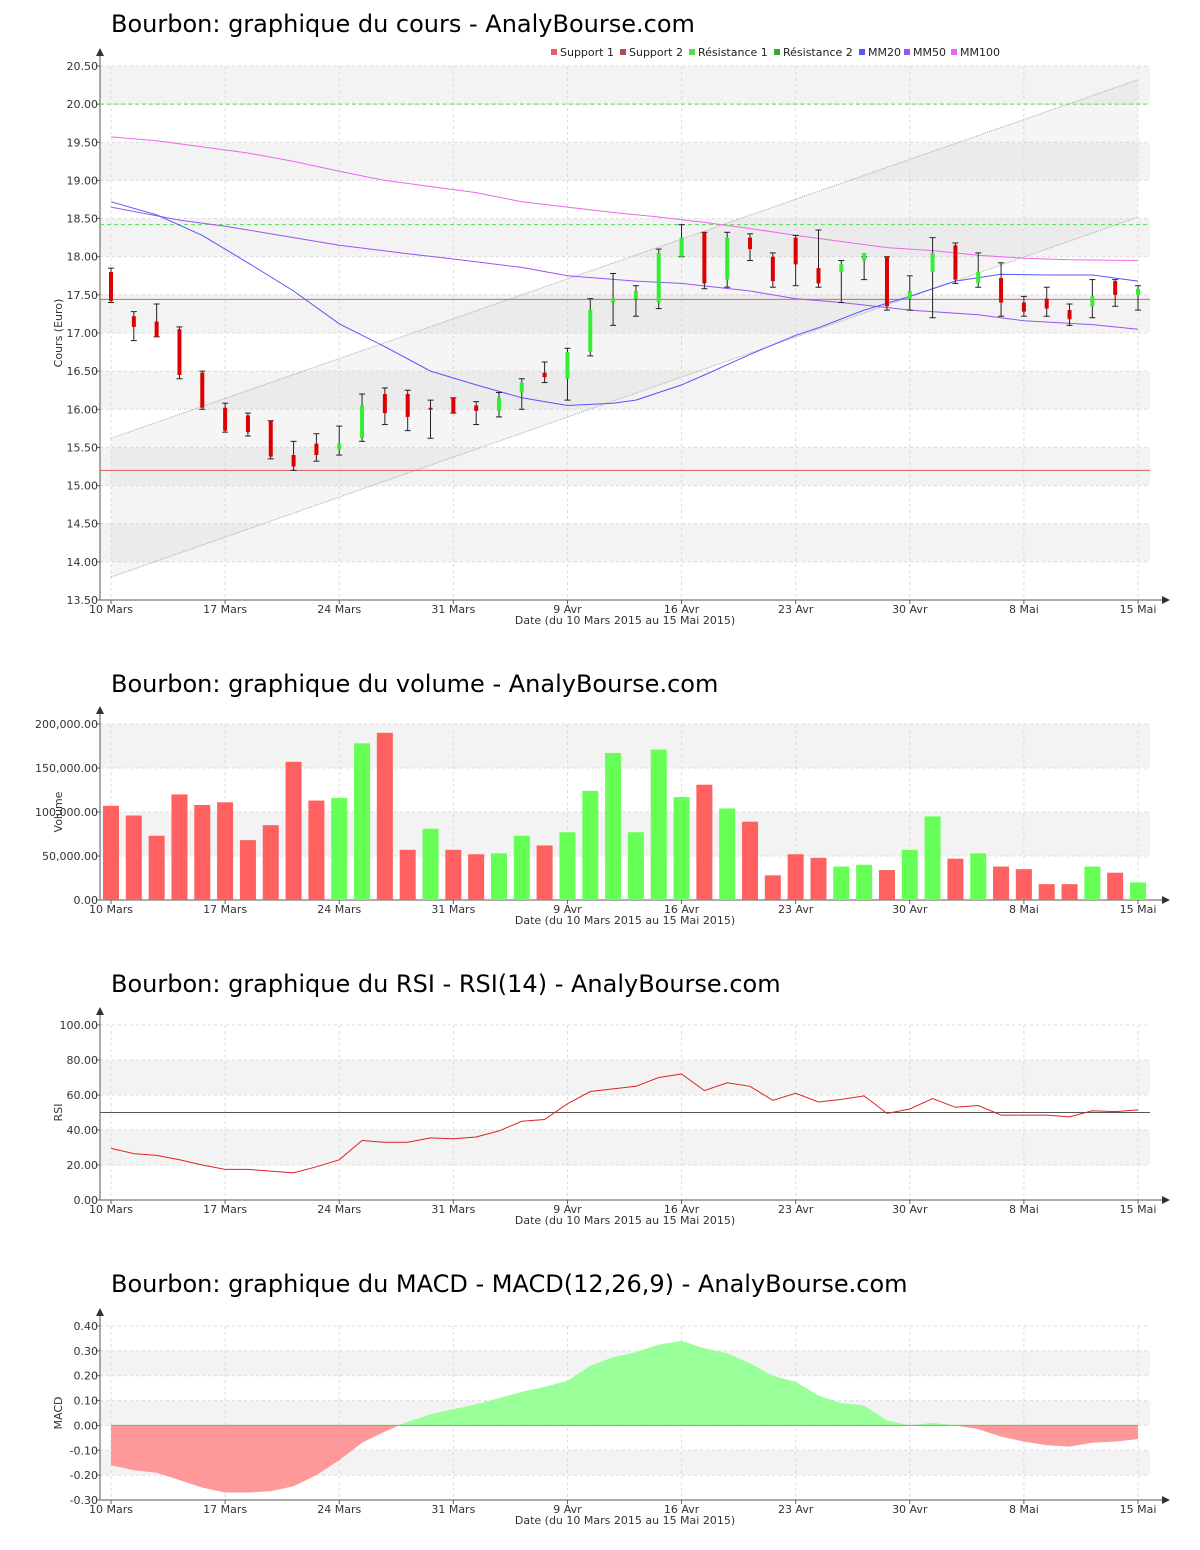 The image size is (1200, 1550). Describe the element at coordinates (86, 1401) in the screenshot. I see `y-tick-label: 0.10` at that location.